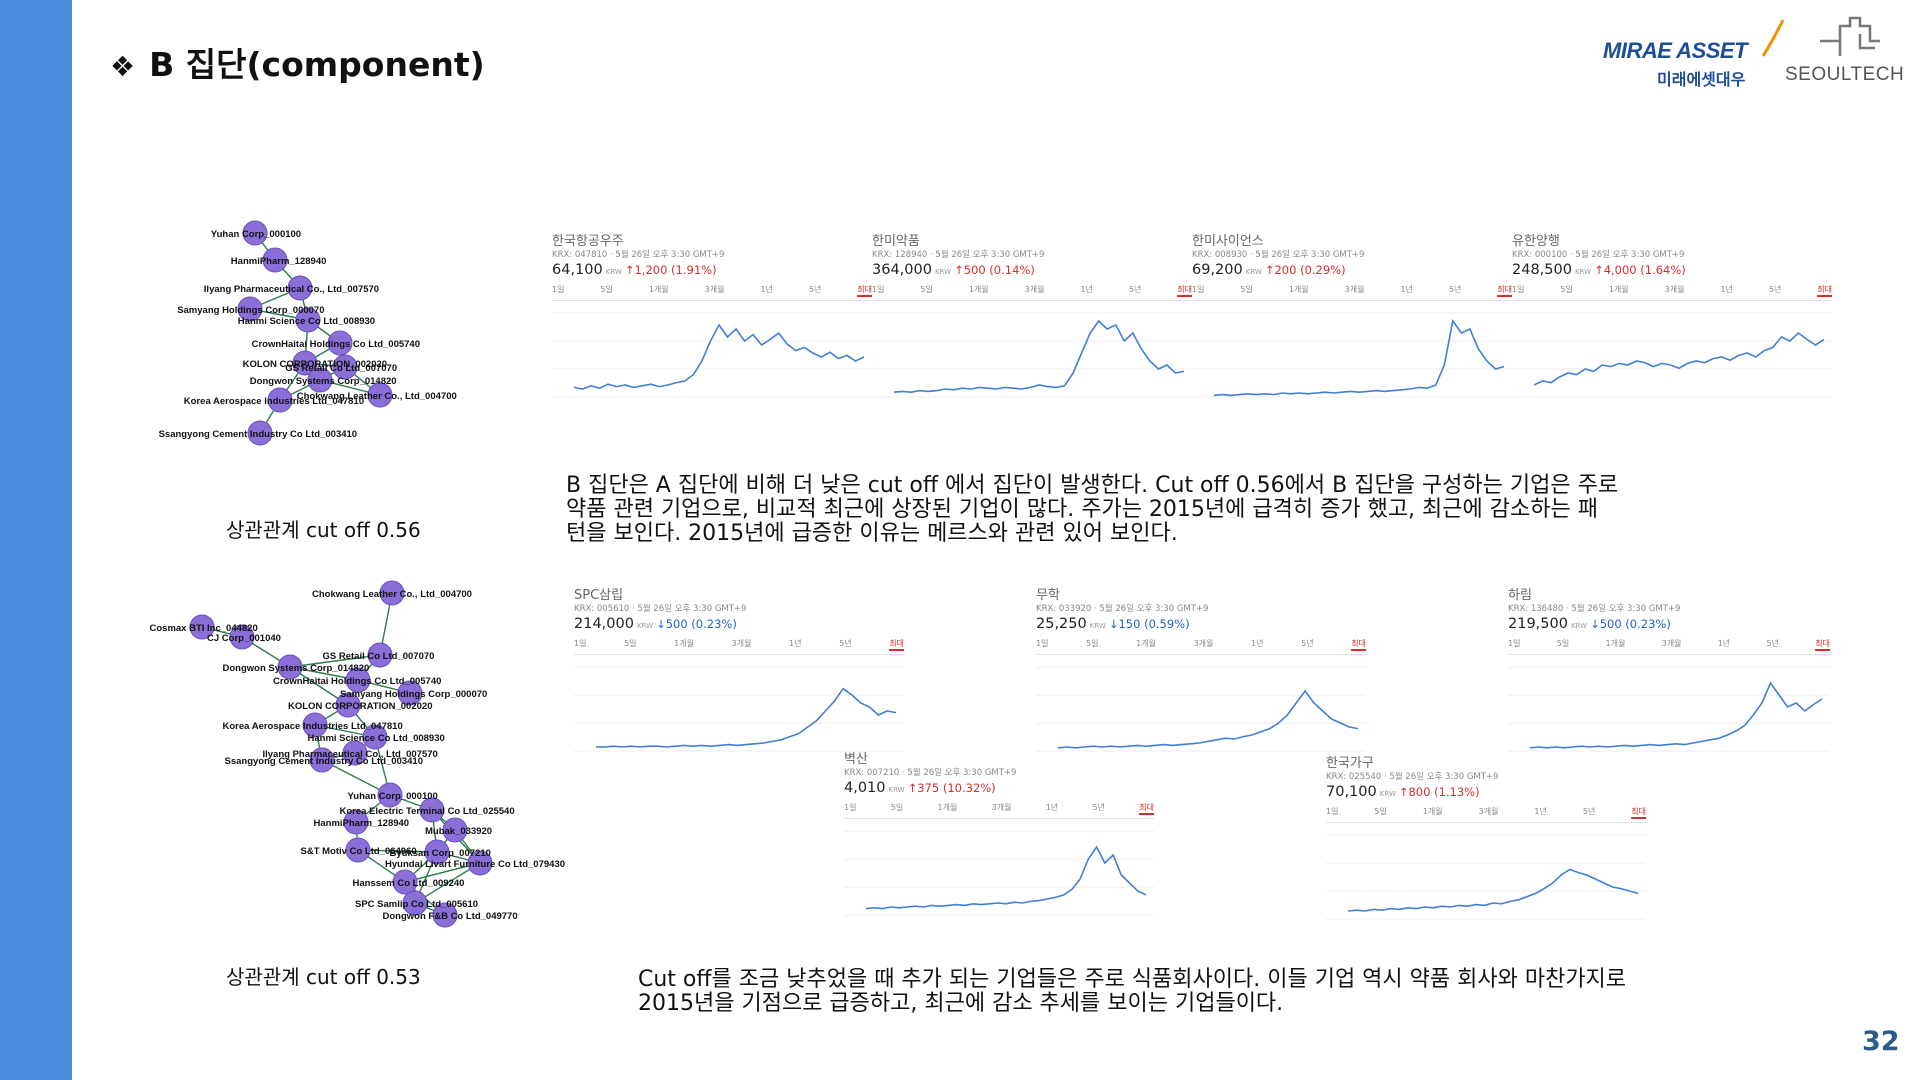 The width and height of the screenshot is (1920, 1080). What do you see at coordinates (1403, 792) in the screenshot?
I see `stock-price: 70,100 KRW ↑800 (1.13%)` at bounding box center [1403, 792].